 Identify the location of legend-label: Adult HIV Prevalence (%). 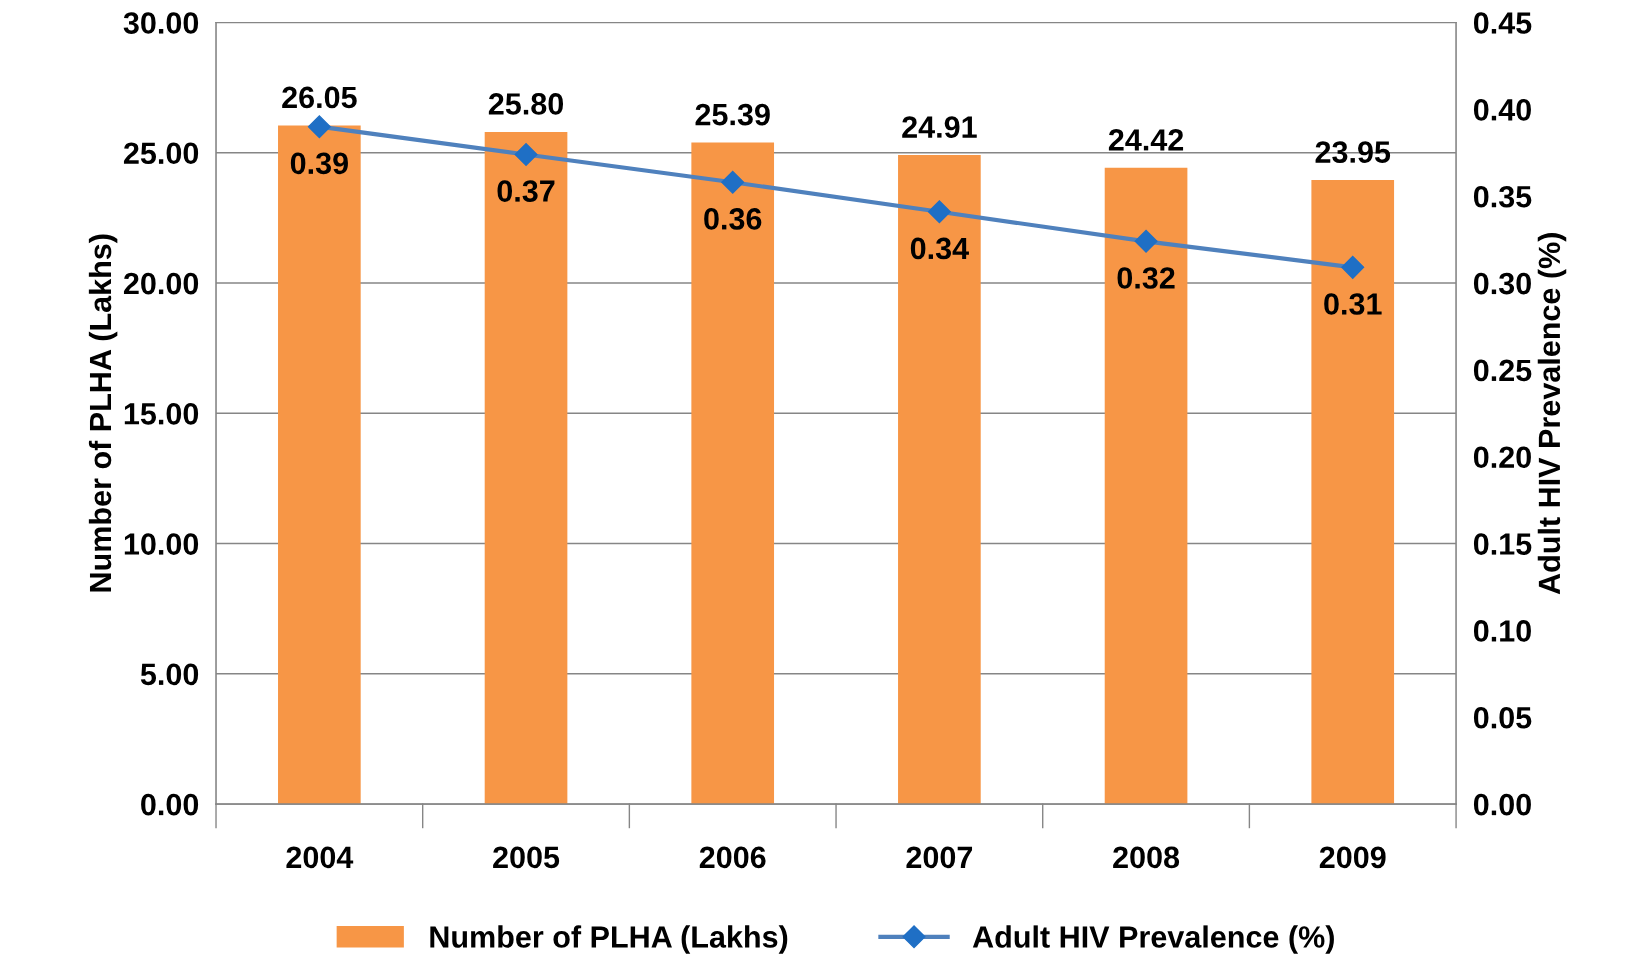
(1153, 939).